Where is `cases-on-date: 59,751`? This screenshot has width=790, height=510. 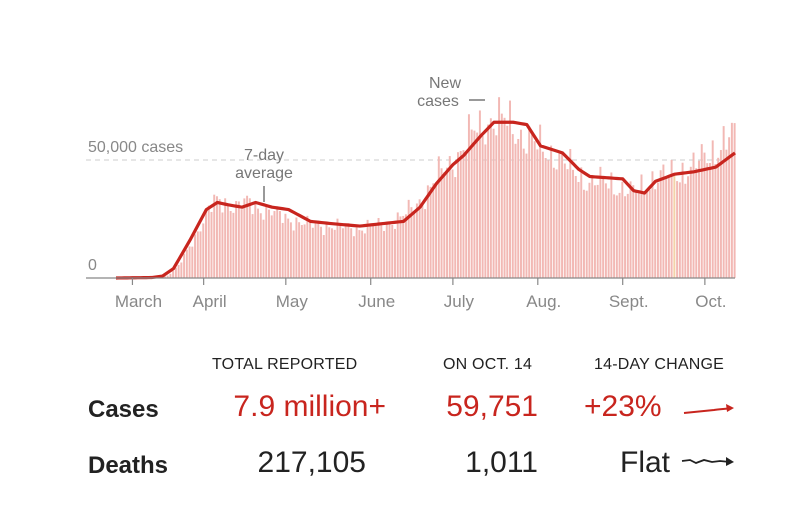
cases-on-date: 59,751 is located at coordinates (492, 406).